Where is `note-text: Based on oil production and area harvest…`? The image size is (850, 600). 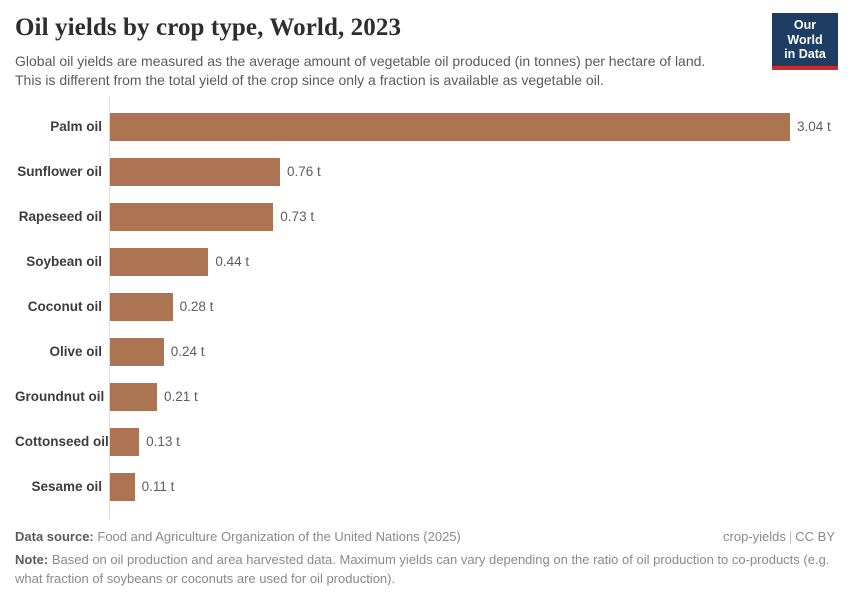 note-text: Based on oil production and area harvest… is located at coordinates (422, 569).